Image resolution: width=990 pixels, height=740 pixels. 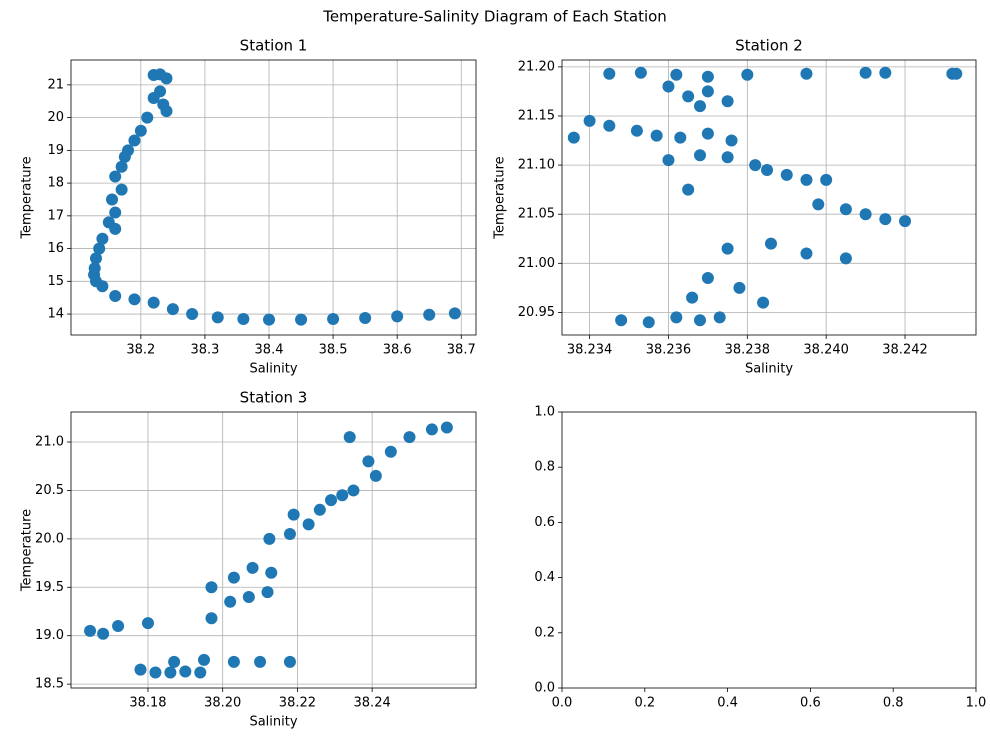 What do you see at coordinates (669, 350) in the screenshot?
I see `x-tick-label: 38.236` at bounding box center [669, 350].